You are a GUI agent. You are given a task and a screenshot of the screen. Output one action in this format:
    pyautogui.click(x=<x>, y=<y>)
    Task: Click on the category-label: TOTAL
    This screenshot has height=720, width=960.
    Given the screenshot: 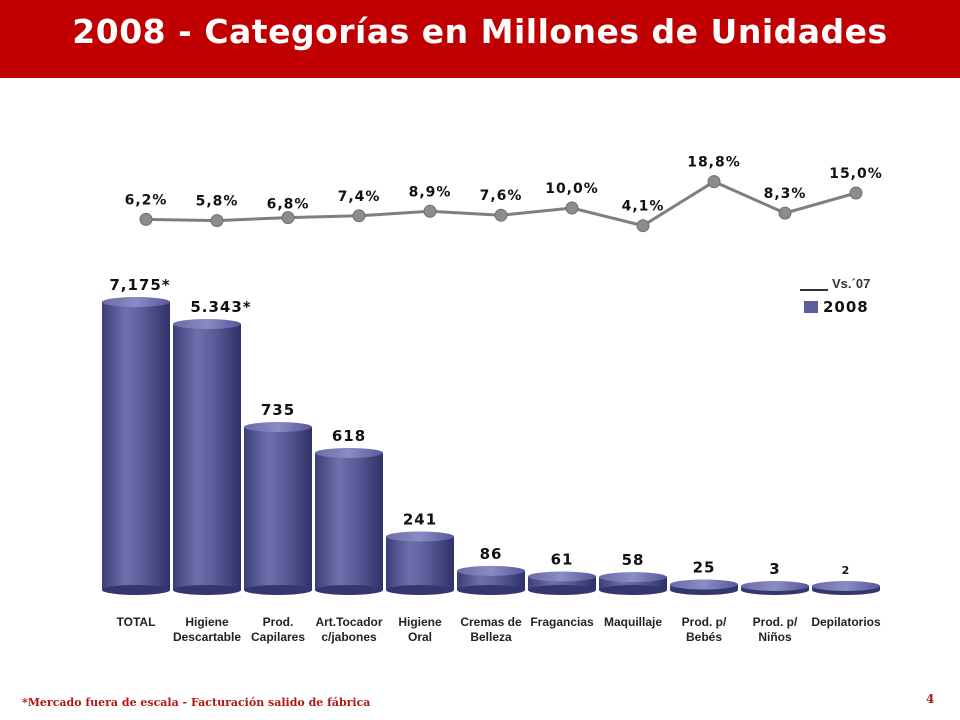 What is the action you would take?
    pyautogui.click(x=136, y=622)
    